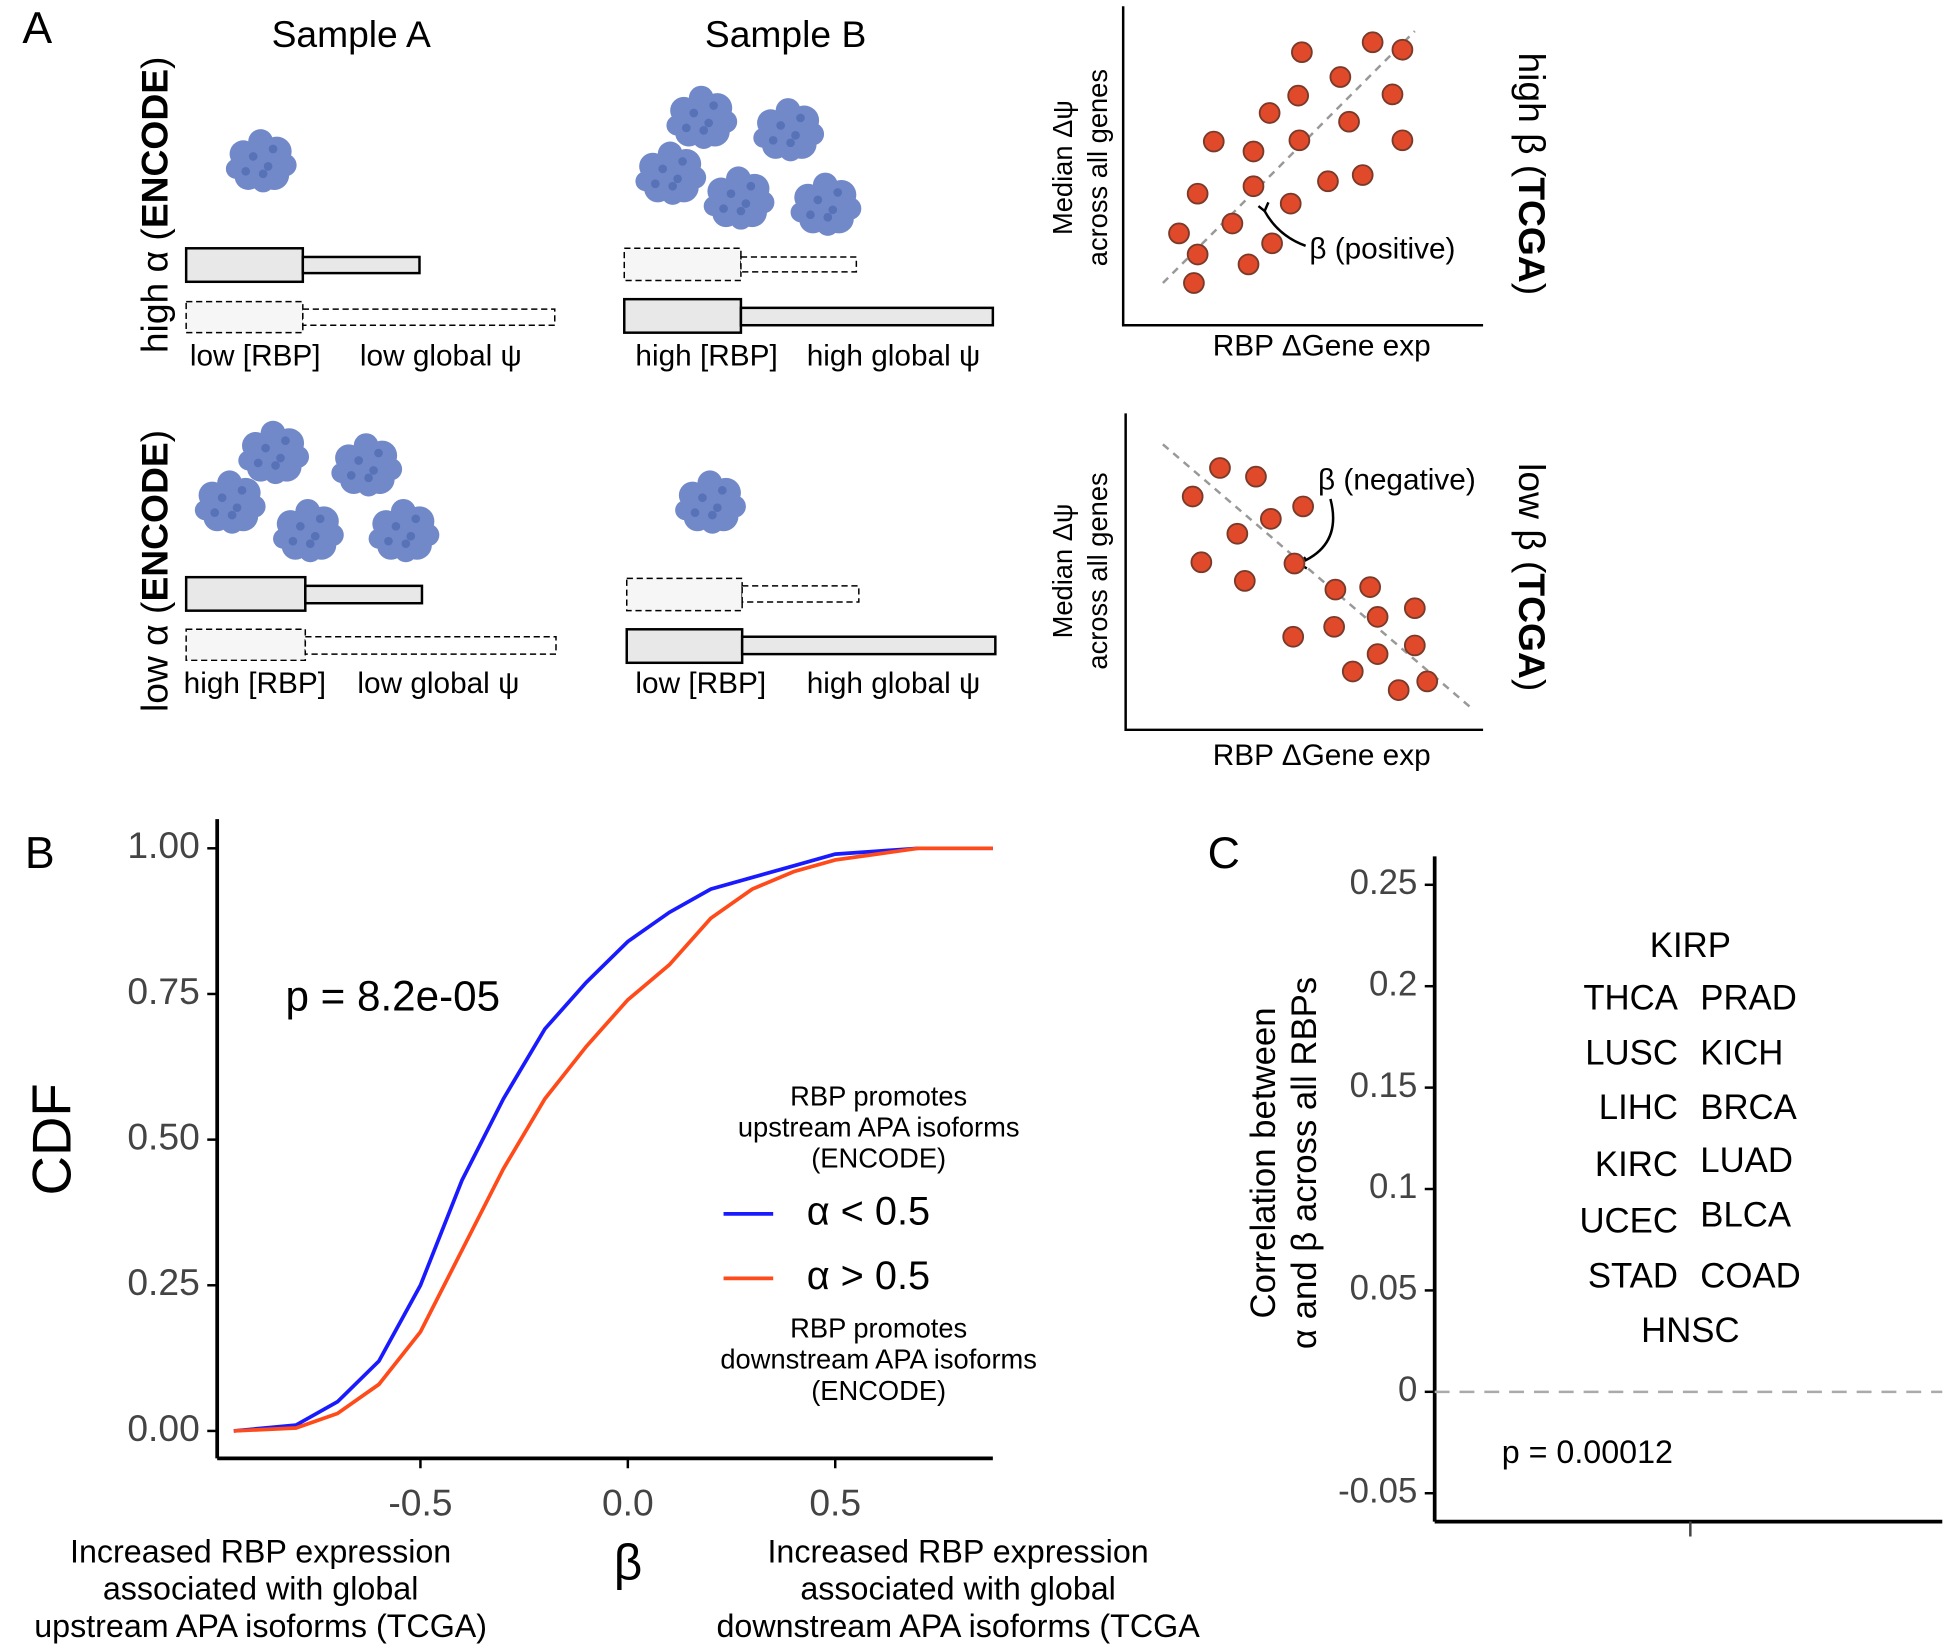 The height and width of the screenshot is (1652, 1946). What do you see at coordinates (1746, 1161) in the screenshot?
I see `cancer-label: LUAD` at bounding box center [1746, 1161].